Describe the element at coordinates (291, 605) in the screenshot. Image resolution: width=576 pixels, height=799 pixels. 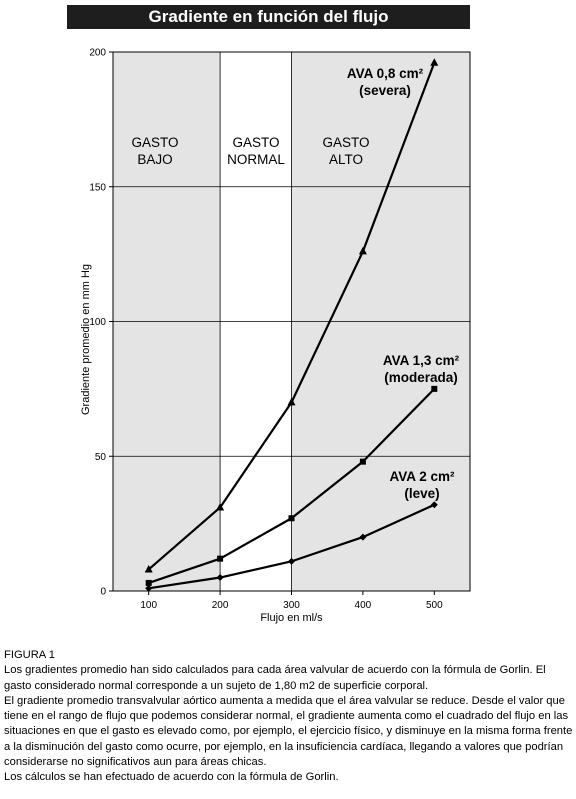
I see `x-tick-label-2: 300` at that location.